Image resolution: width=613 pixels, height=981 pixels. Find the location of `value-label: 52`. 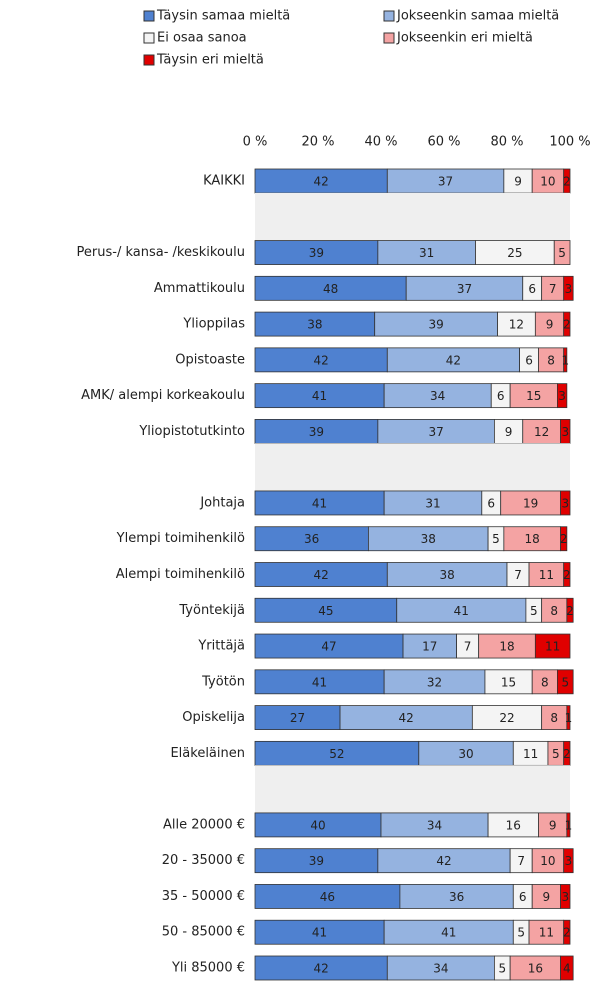

value-label: 52 is located at coordinates (336, 754).